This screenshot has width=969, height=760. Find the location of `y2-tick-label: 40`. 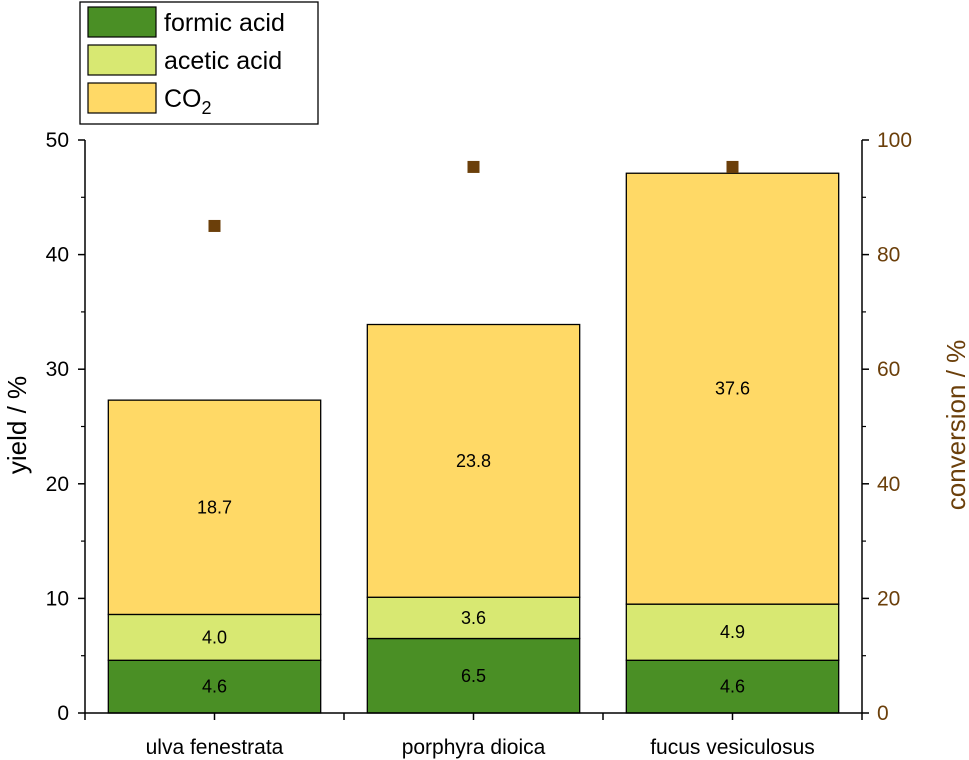

y2-tick-label: 40 is located at coordinates (888, 484).